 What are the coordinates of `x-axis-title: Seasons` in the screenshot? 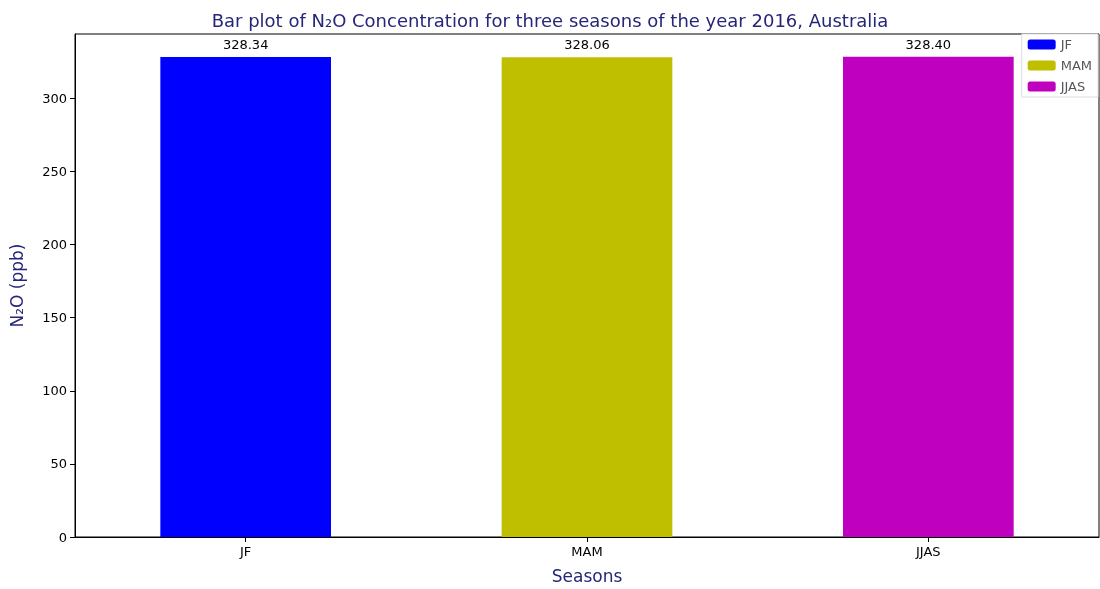 It's located at (587, 575).